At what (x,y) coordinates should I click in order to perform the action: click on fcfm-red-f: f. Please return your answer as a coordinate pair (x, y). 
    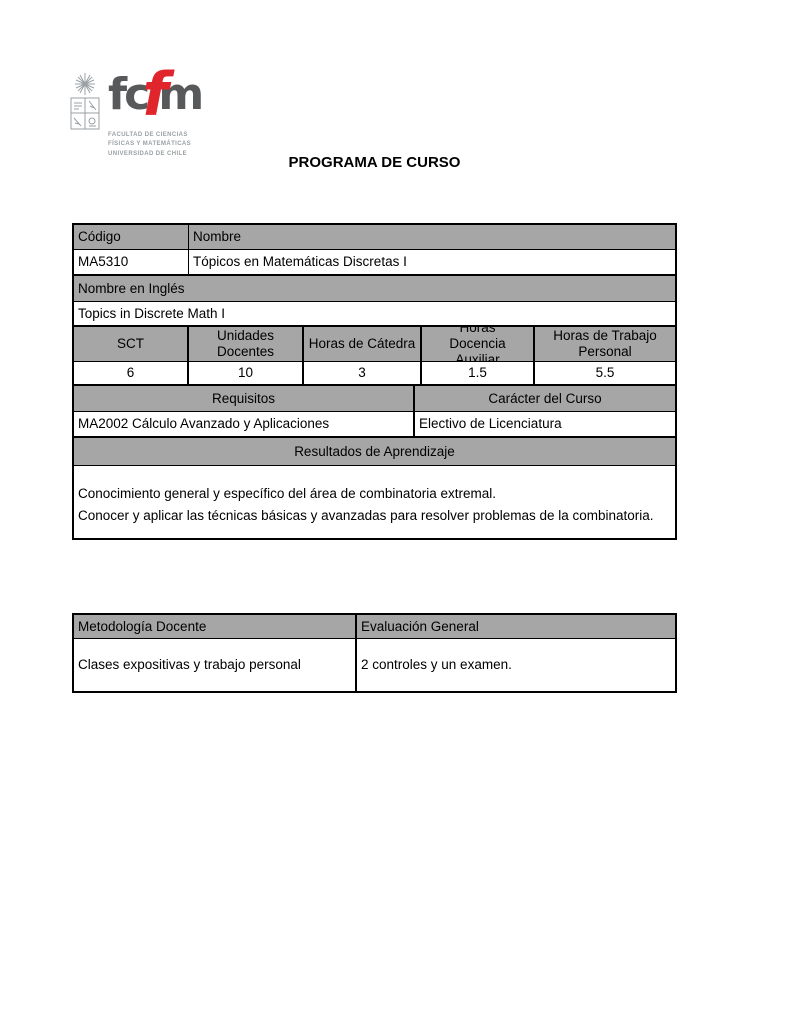
    Looking at the image, I should click on (155, 95).